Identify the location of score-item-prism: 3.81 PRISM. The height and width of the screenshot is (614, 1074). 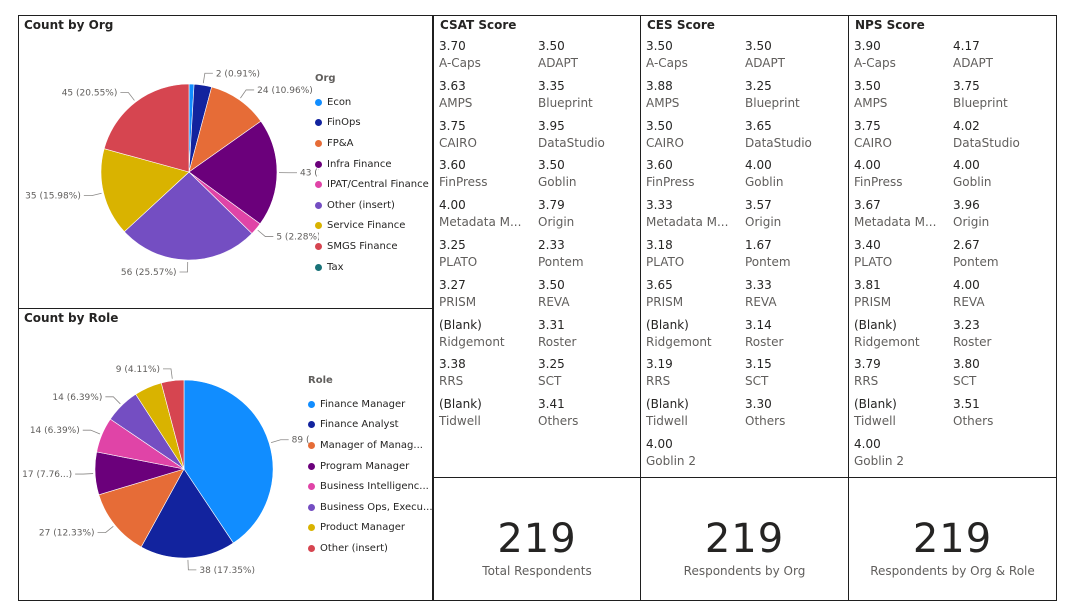
(872, 294).